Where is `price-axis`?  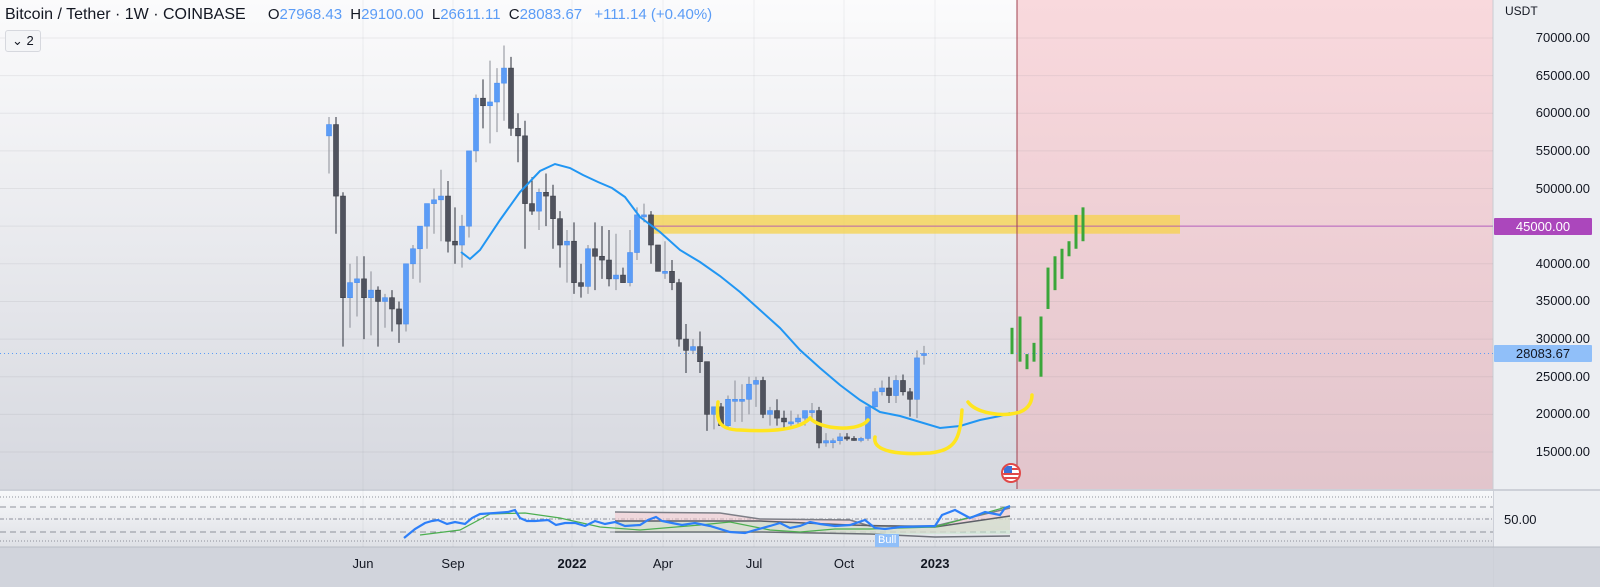 price-axis is located at coordinates (1546, 244).